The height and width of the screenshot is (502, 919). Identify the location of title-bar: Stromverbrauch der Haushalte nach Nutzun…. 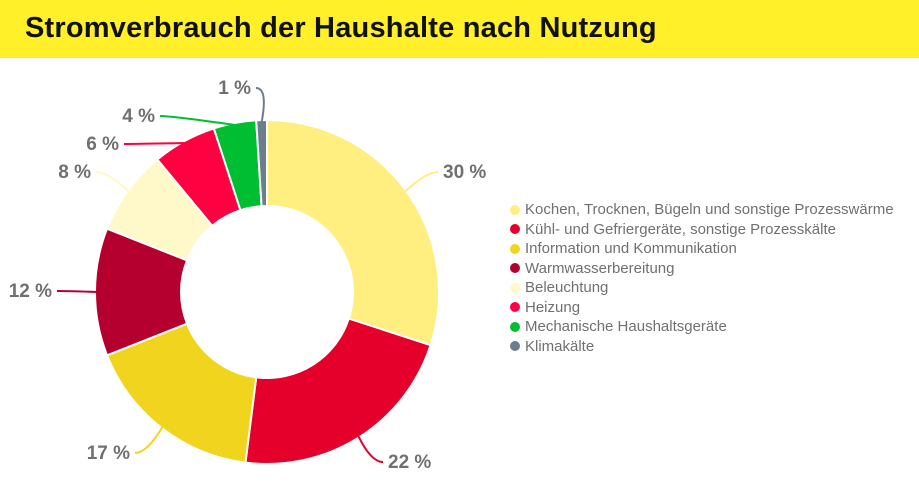
(459, 29).